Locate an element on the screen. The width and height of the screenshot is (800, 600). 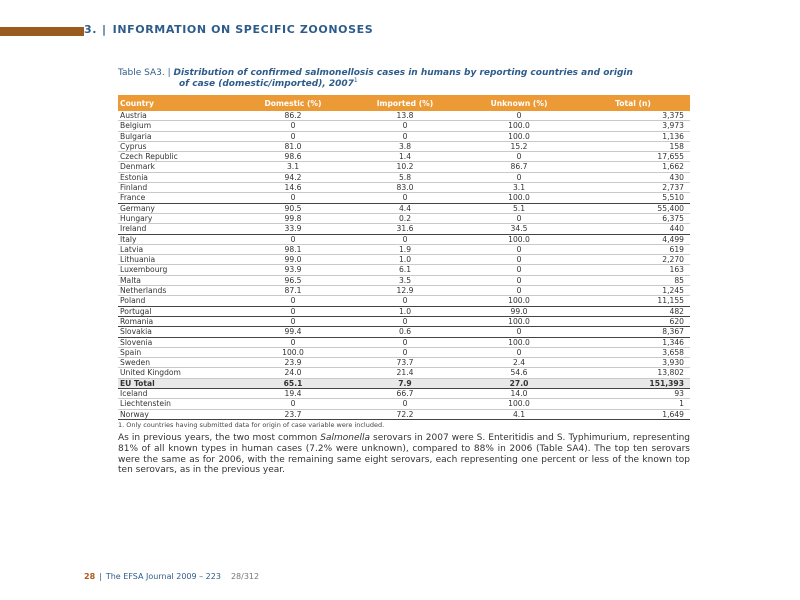
cell-total: 85 is located at coordinates (633, 281).